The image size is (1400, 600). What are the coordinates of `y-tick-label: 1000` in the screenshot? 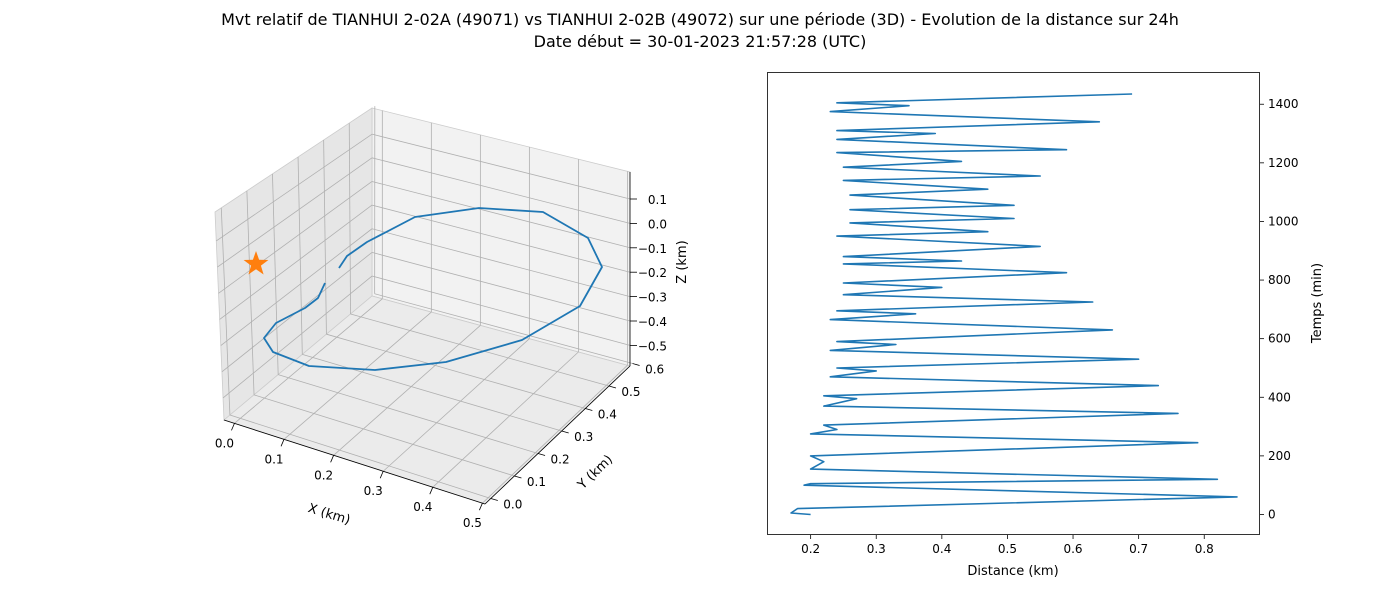 It's located at (1283, 221).